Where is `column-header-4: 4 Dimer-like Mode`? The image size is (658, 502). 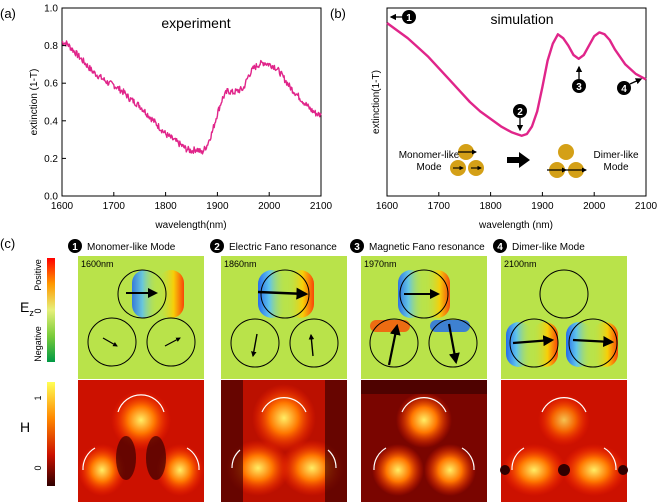
column-header-4: 4 Dimer-like Mode is located at coordinates (539, 246).